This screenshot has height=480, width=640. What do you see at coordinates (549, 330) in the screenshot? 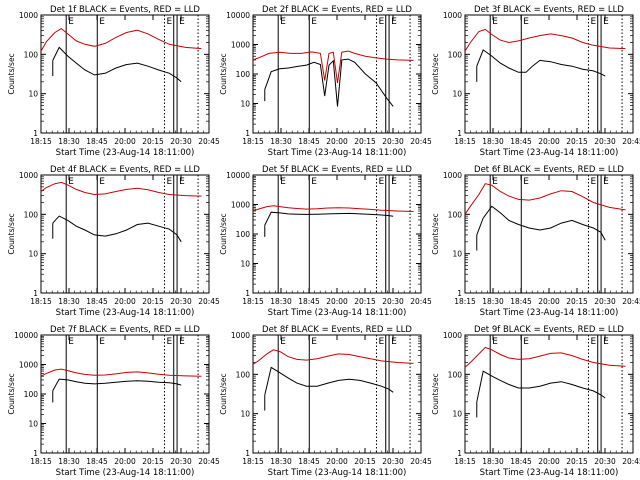
I see `chart-title: Det 9f BLACK = Events, RED = LLD` at bounding box center [549, 330].